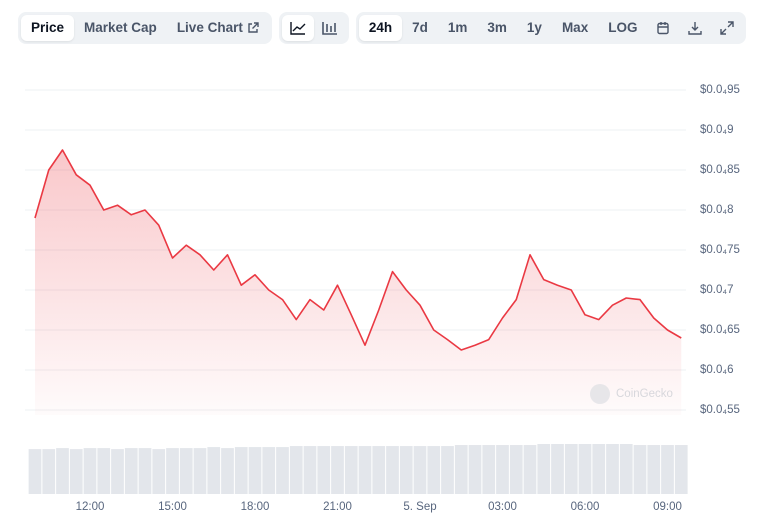 The image size is (768, 520). I want to click on x-tick-label: 06:00, so click(585, 507).